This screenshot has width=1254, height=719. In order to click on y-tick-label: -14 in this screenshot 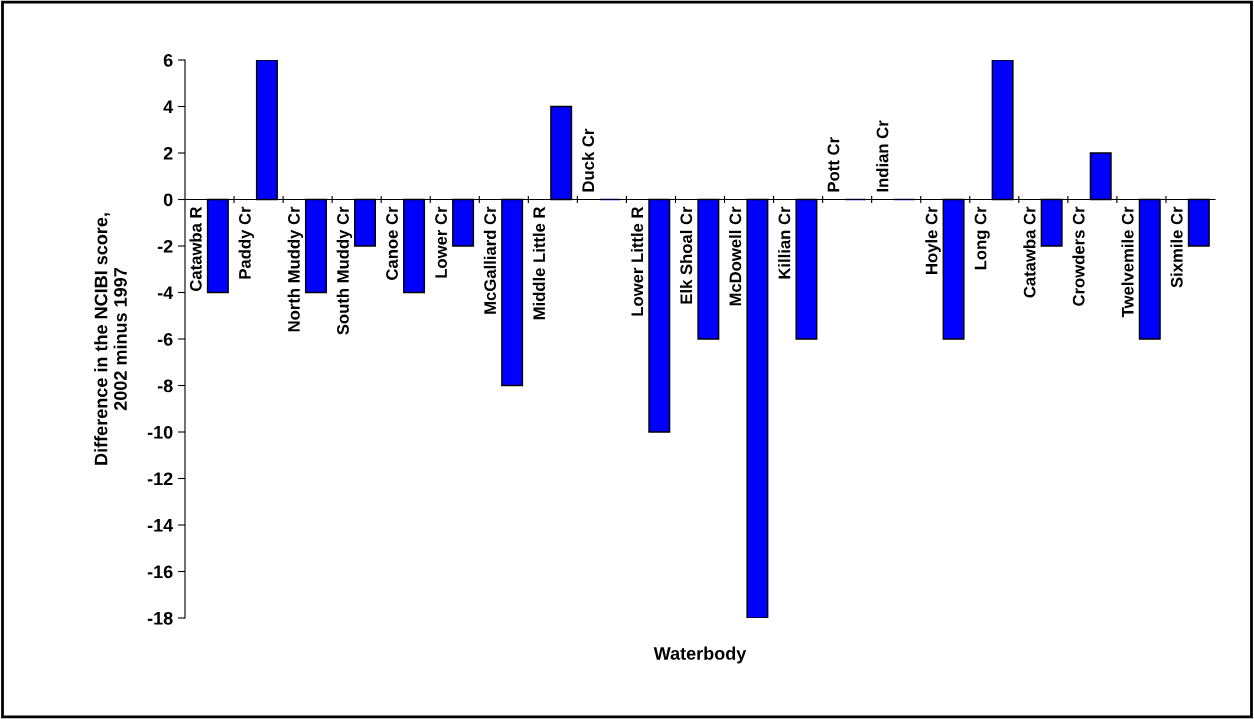, I will do `click(160, 525)`.